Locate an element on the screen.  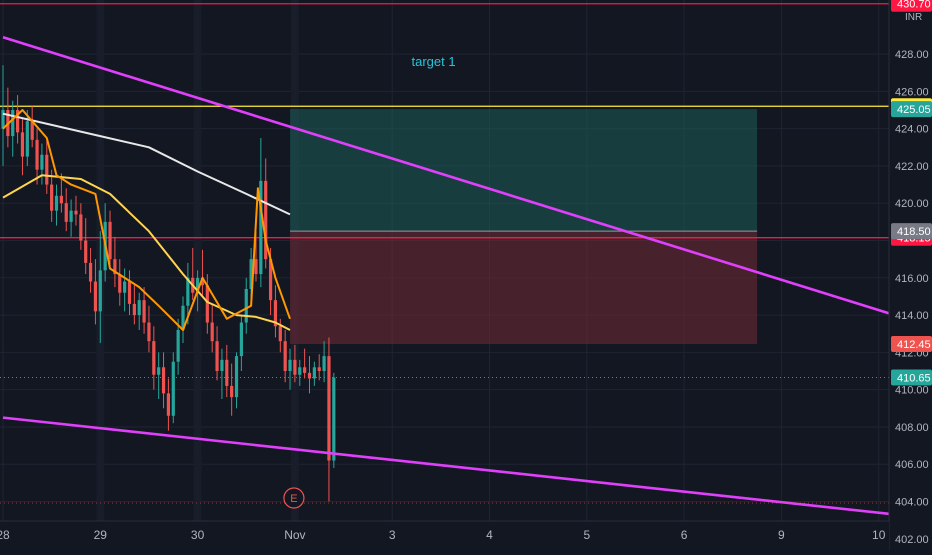
time-tick-label: 6 is located at coordinates (684, 535).